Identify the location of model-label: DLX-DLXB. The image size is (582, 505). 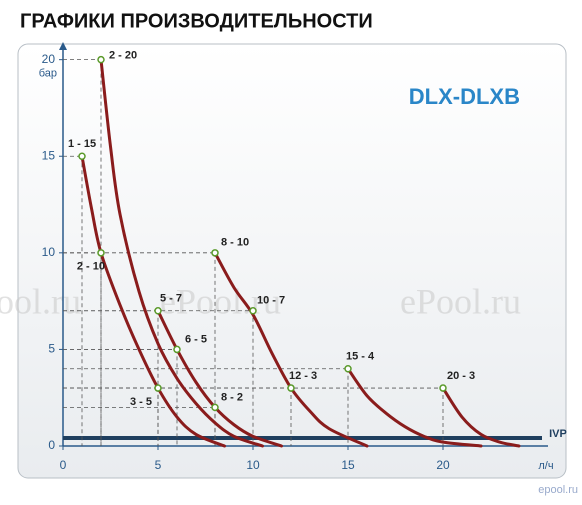
(464, 96).